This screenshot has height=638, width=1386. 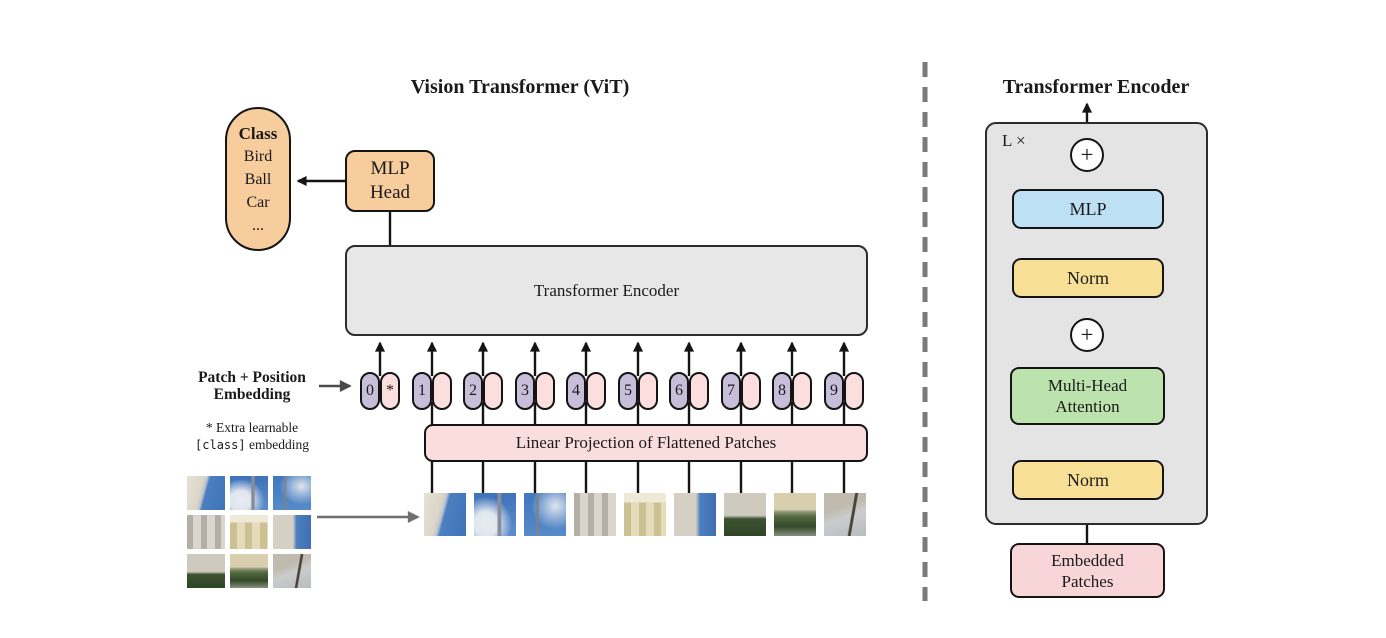 What do you see at coordinates (576, 391) in the screenshot?
I see `position-embedding-pill: 4` at bounding box center [576, 391].